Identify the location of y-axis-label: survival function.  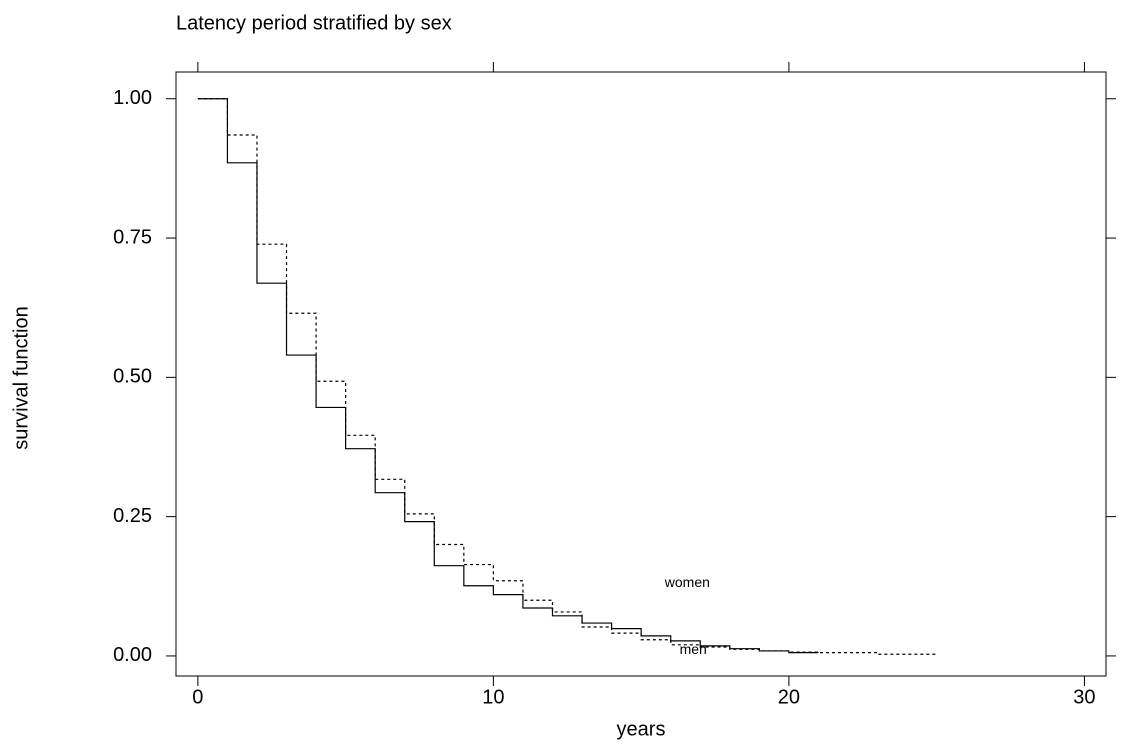
(21, 377).